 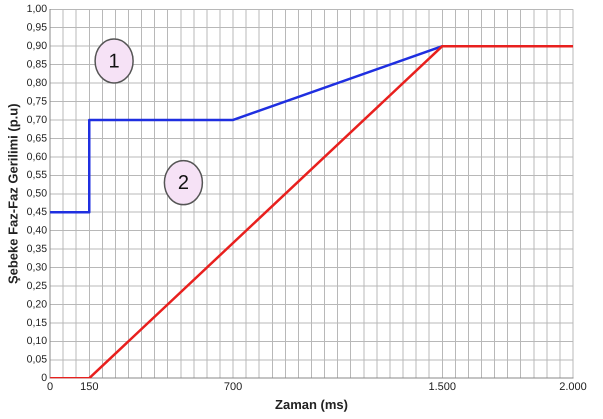 I want to click on y-tick-label: 0,65, so click(x=37, y=138).